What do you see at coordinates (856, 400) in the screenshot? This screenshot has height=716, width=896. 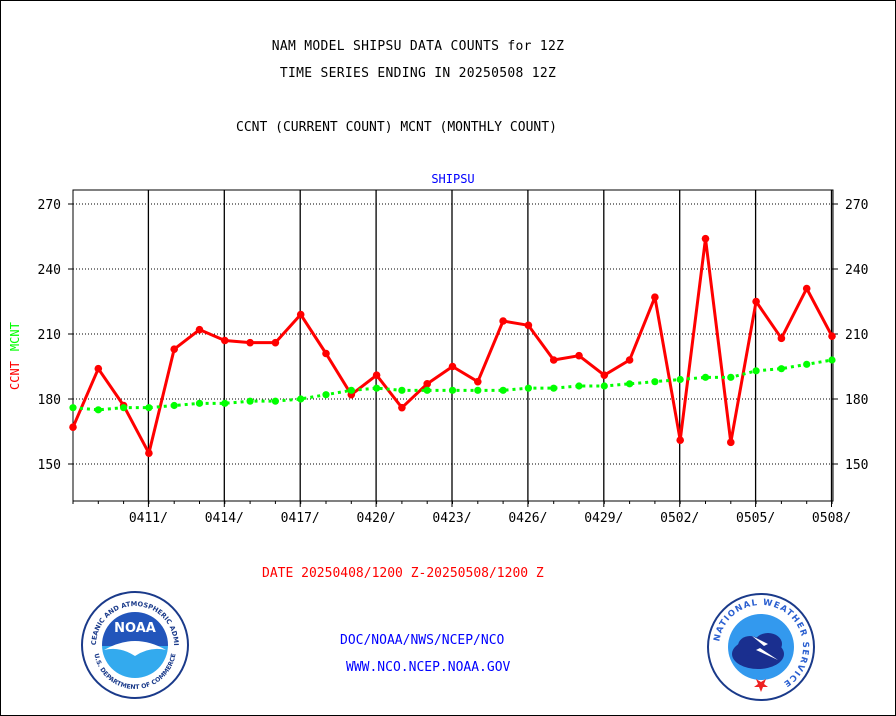 I see `y-tick-label-right: 180` at bounding box center [856, 400].